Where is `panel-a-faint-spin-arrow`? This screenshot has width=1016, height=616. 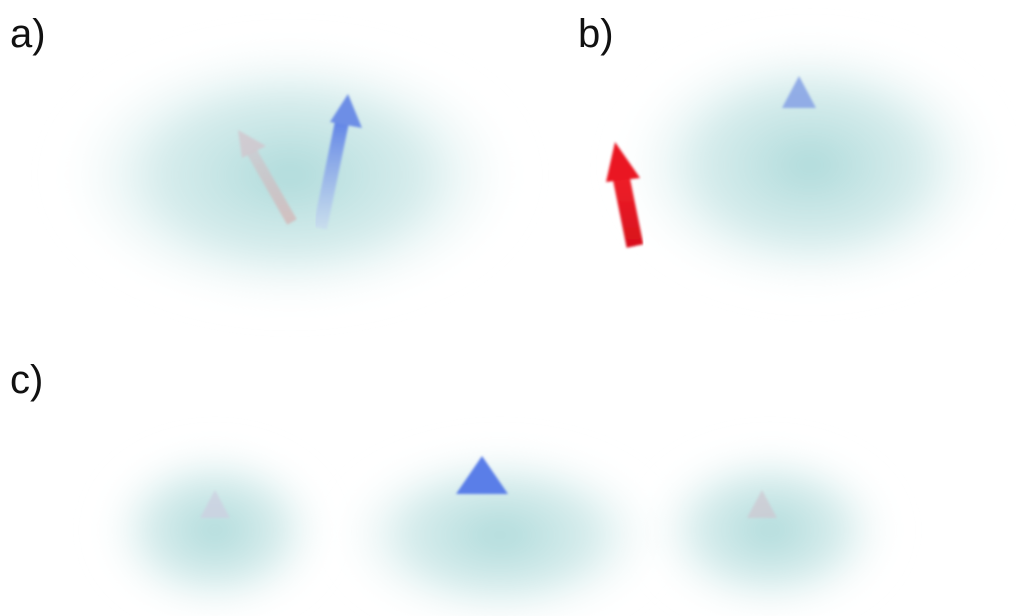 panel-a-faint-spin-arrow is located at coordinates (267, 177).